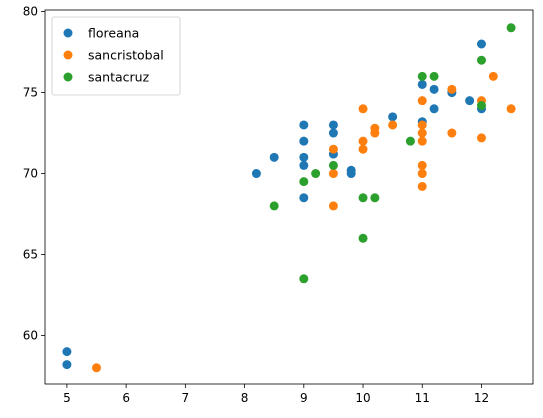 Image resolution: width=543 pixels, height=418 pixels. I want to click on x-tick-label: 7, so click(186, 398).